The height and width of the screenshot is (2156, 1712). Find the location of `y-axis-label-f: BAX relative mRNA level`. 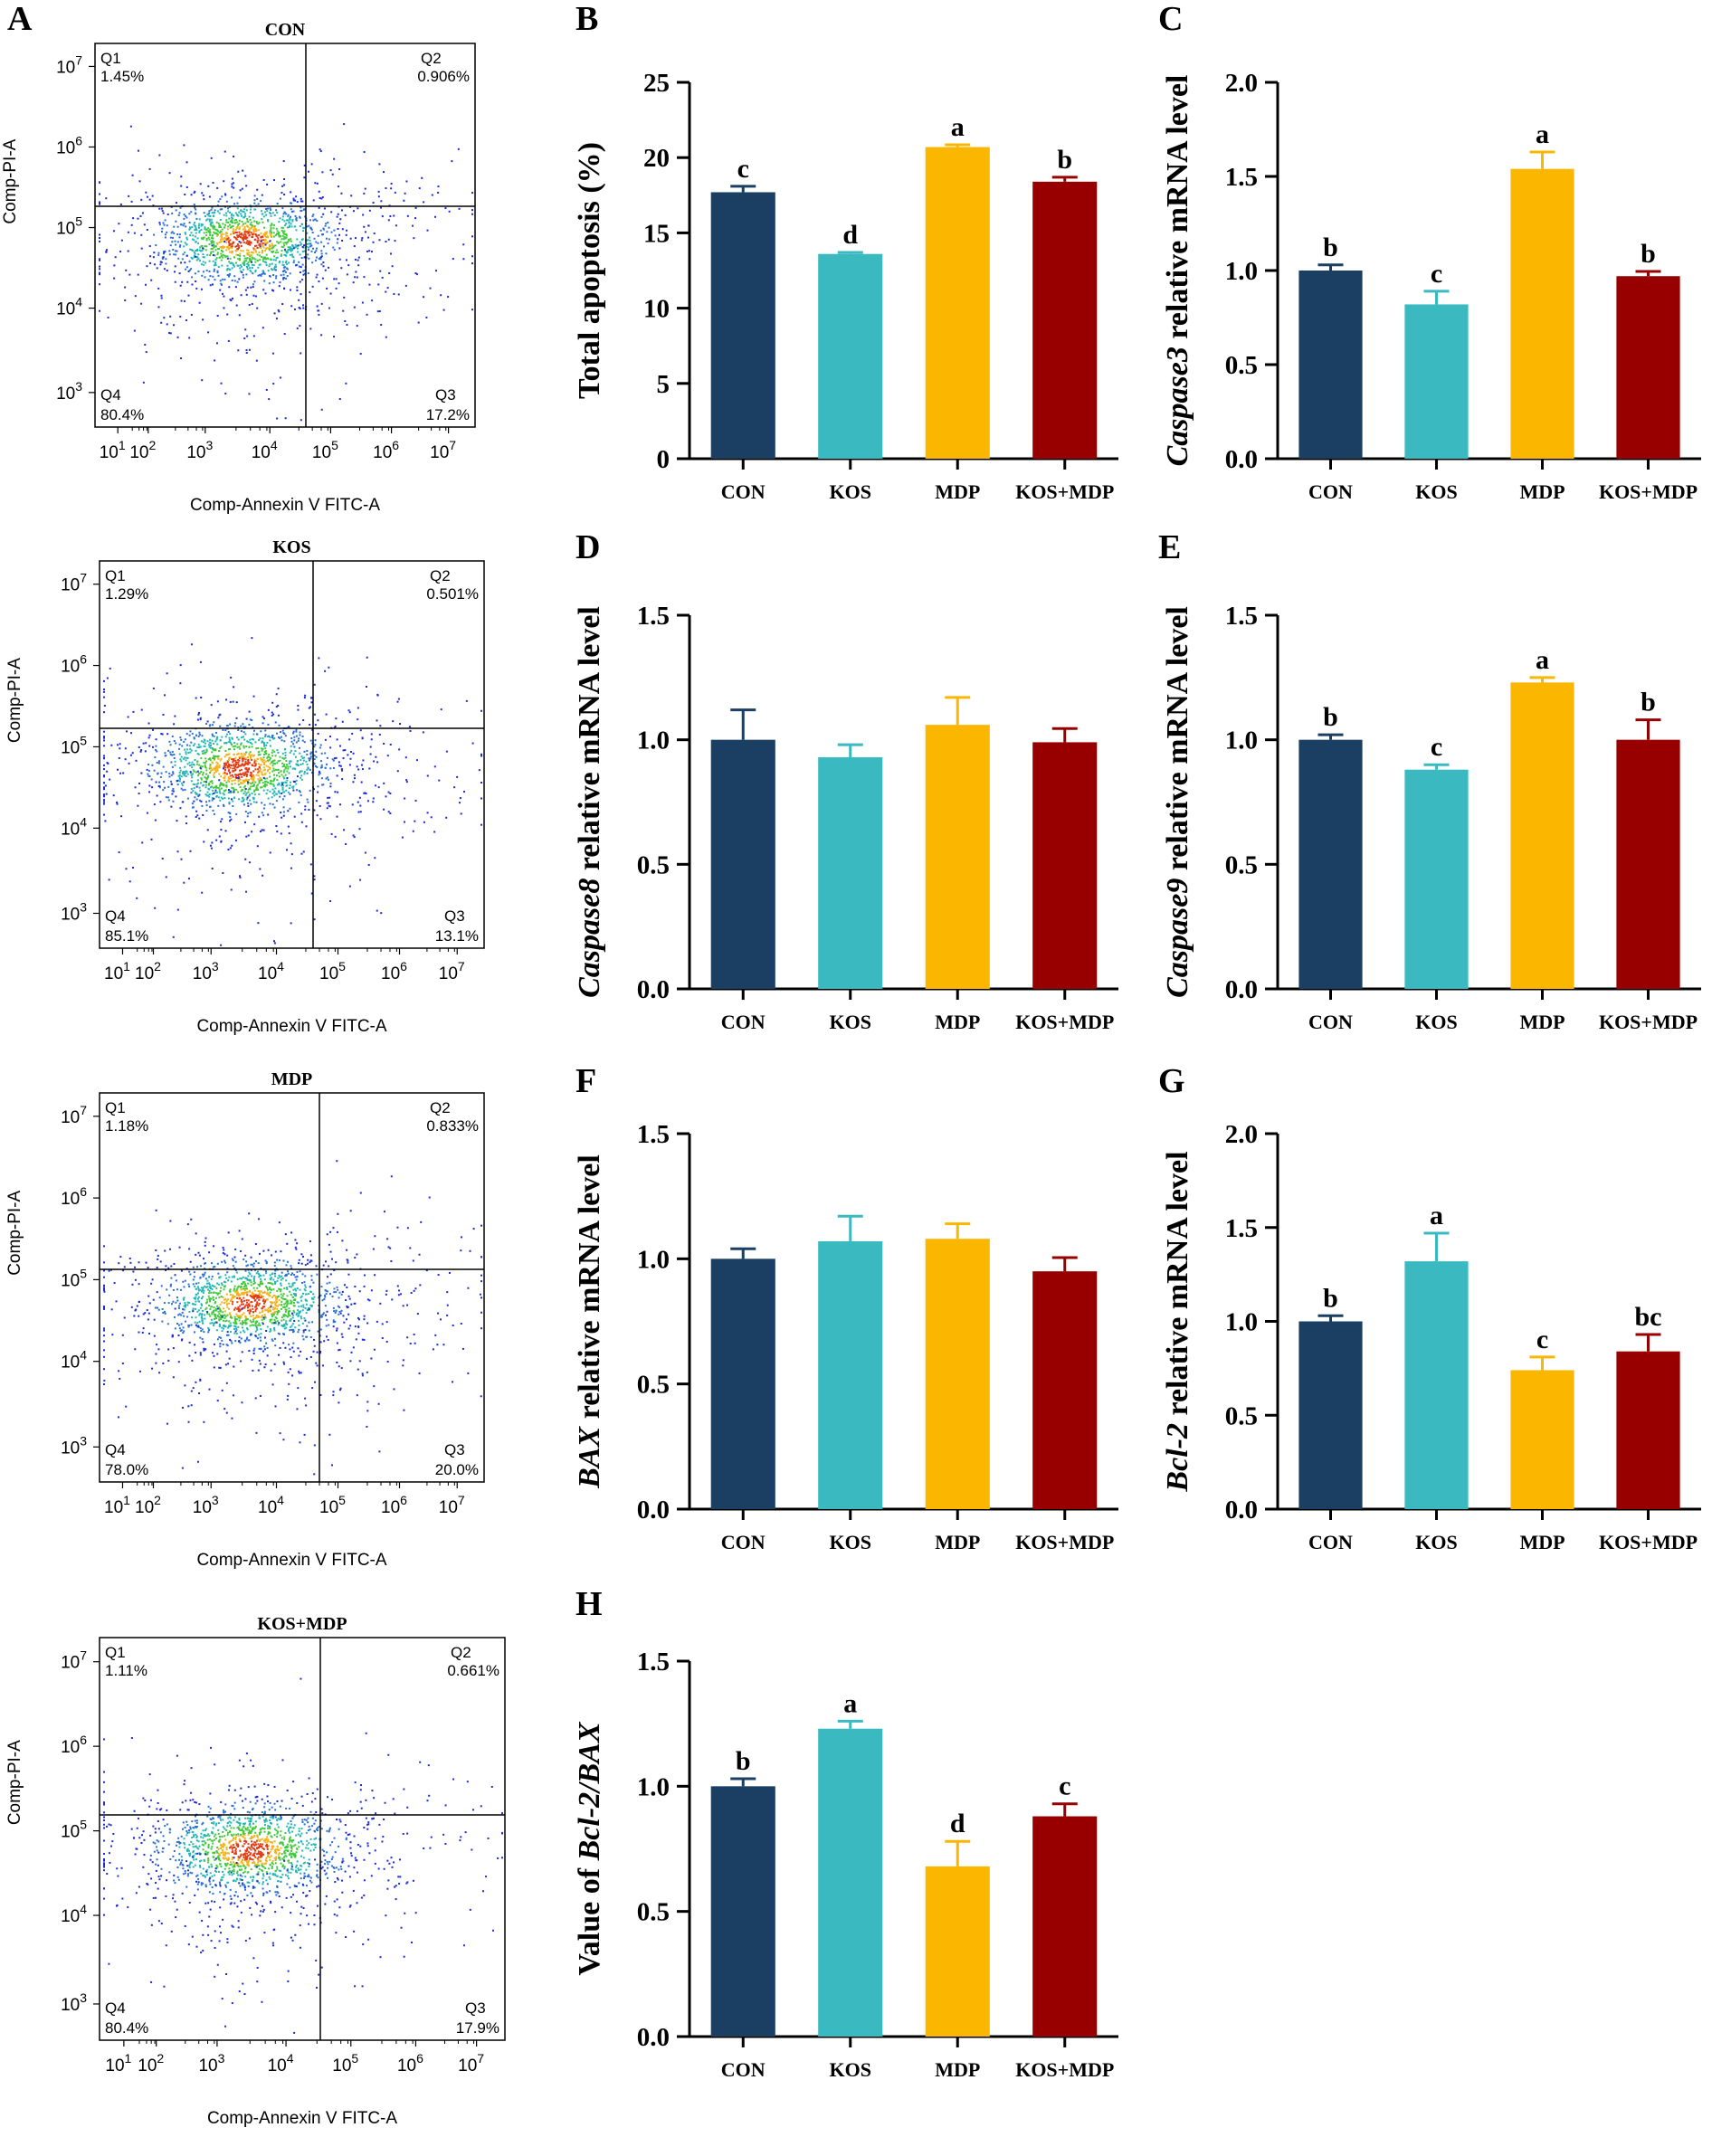

y-axis-label-f: BAX relative mRNA level is located at coordinates (590, 1321).